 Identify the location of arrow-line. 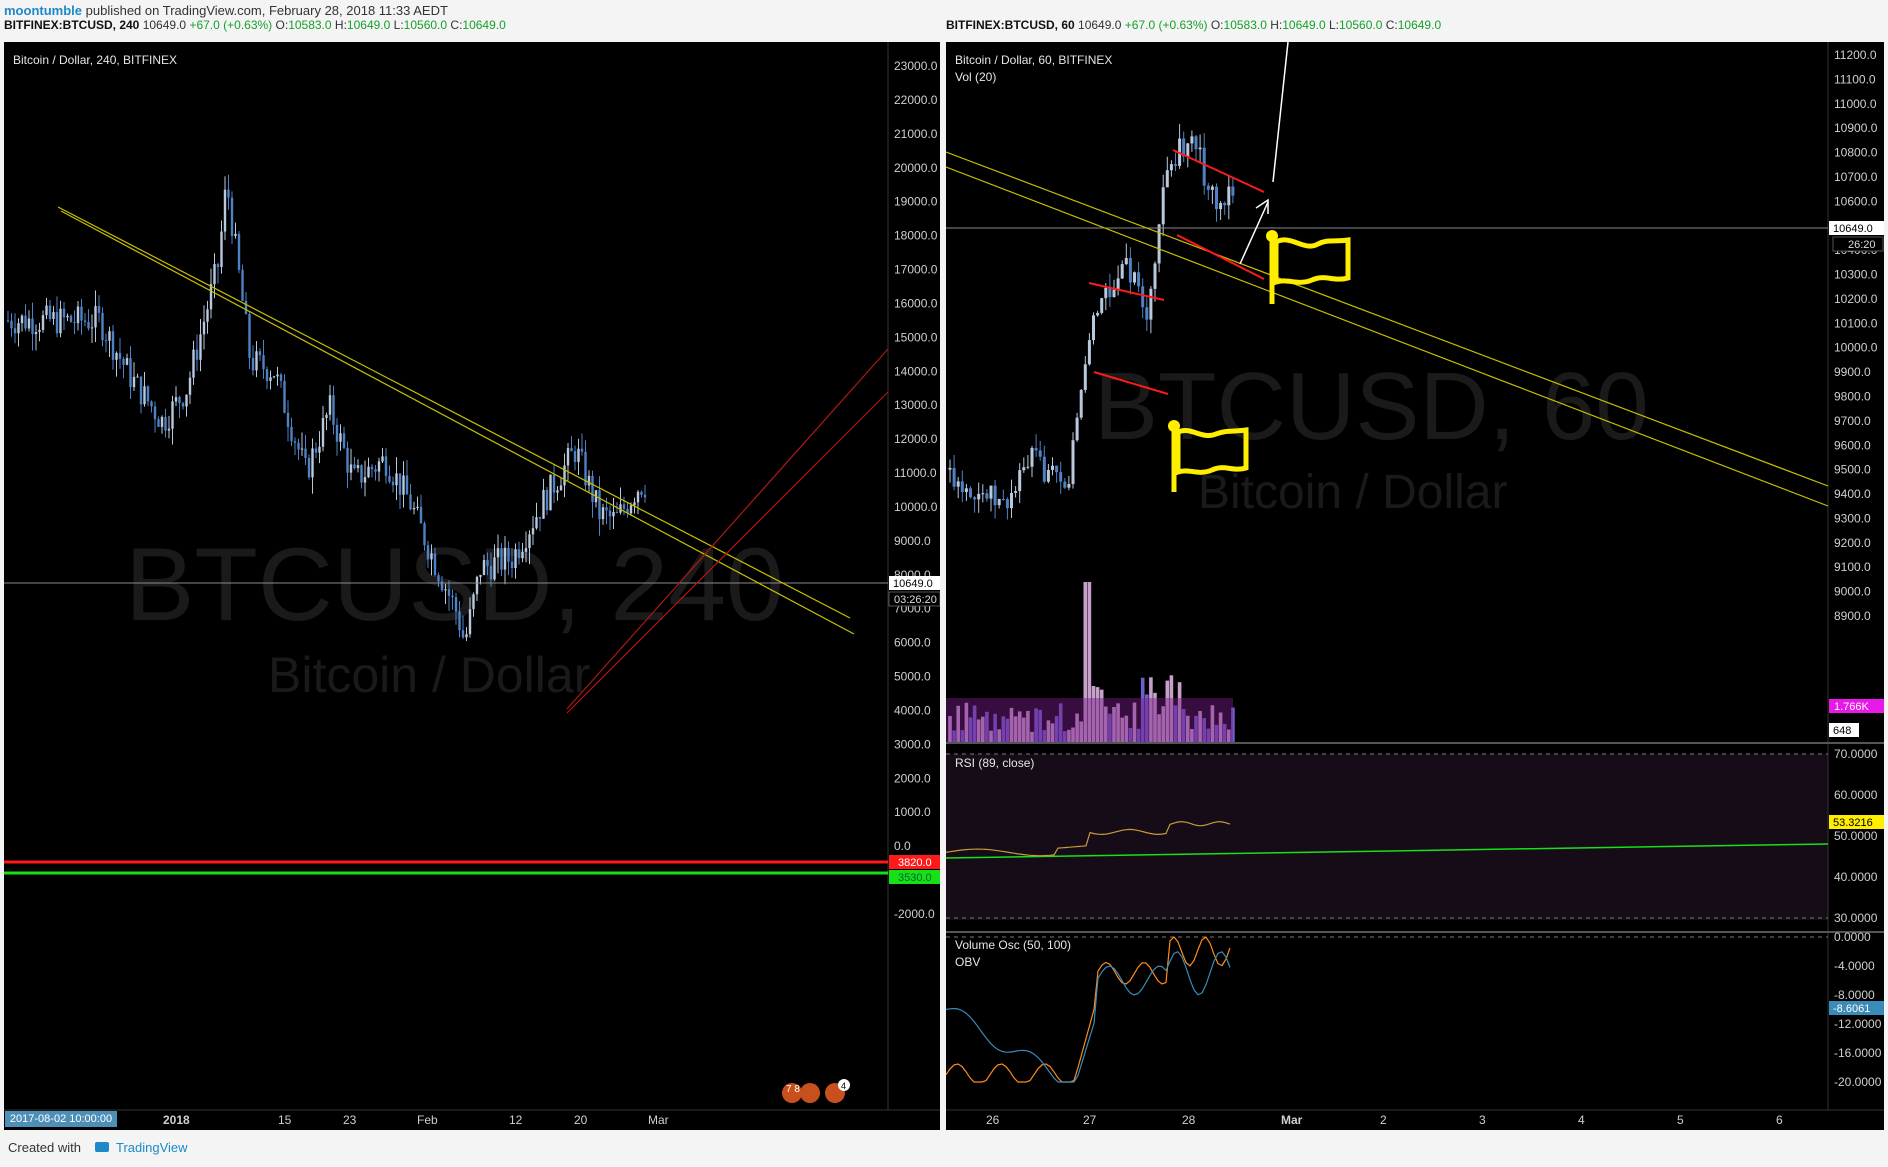
(1254, 233).